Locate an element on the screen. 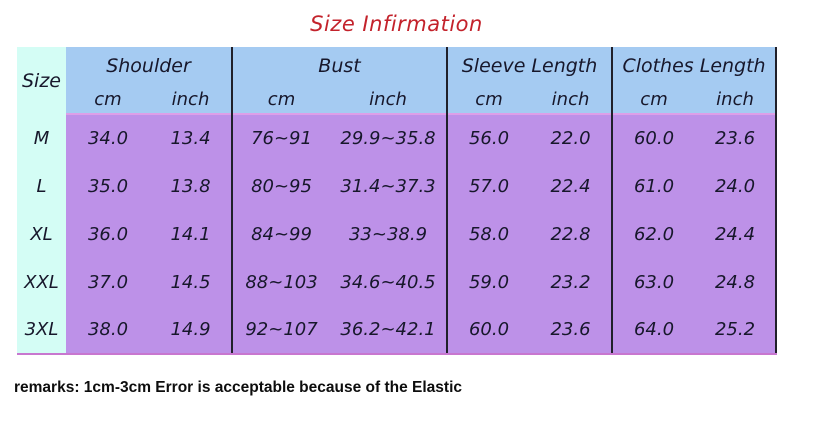 Image resolution: width=817 pixels, height=423 pixels. unit-header-clothes-cm: cm is located at coordinates (654, 99).